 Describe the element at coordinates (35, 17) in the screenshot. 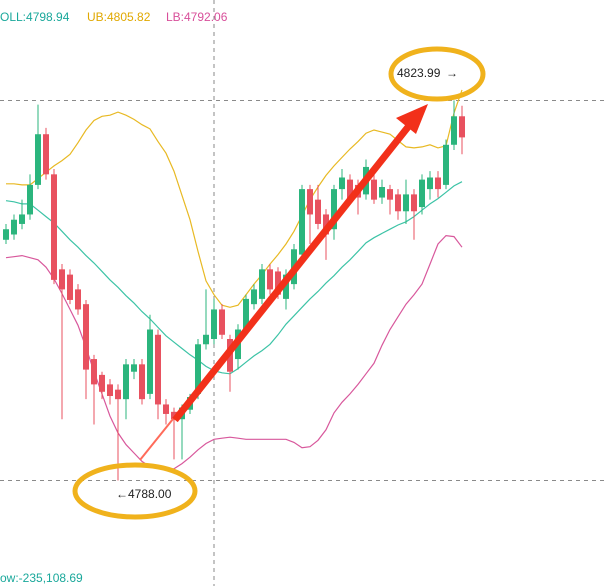

I see `legend-entry: OLL:4798.94` at that location.